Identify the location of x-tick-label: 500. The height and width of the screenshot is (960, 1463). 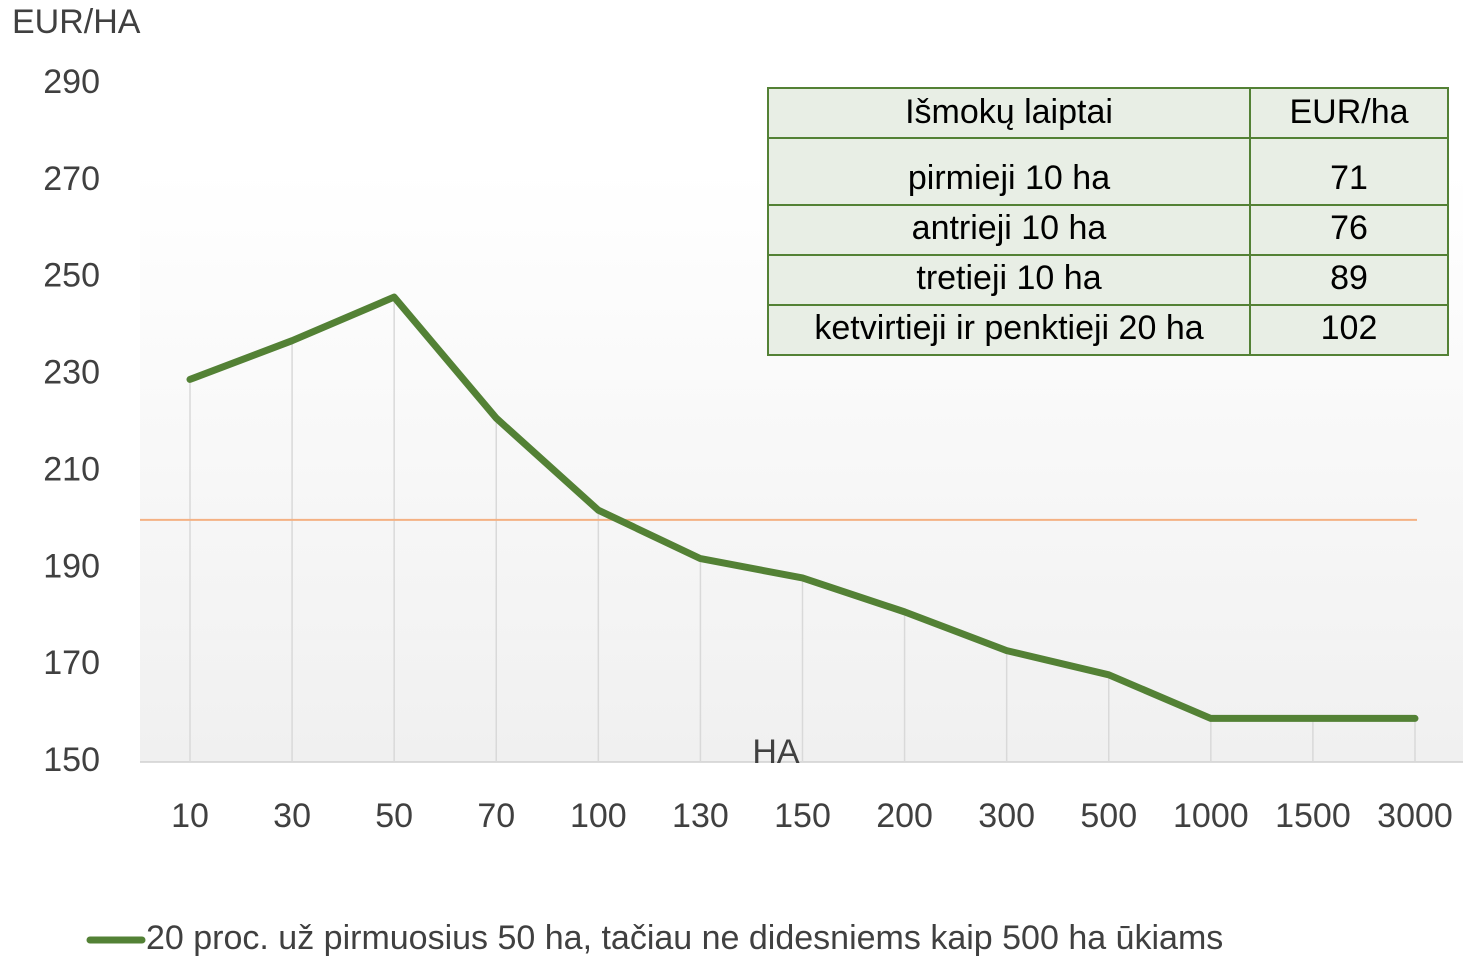
(1108, 816).